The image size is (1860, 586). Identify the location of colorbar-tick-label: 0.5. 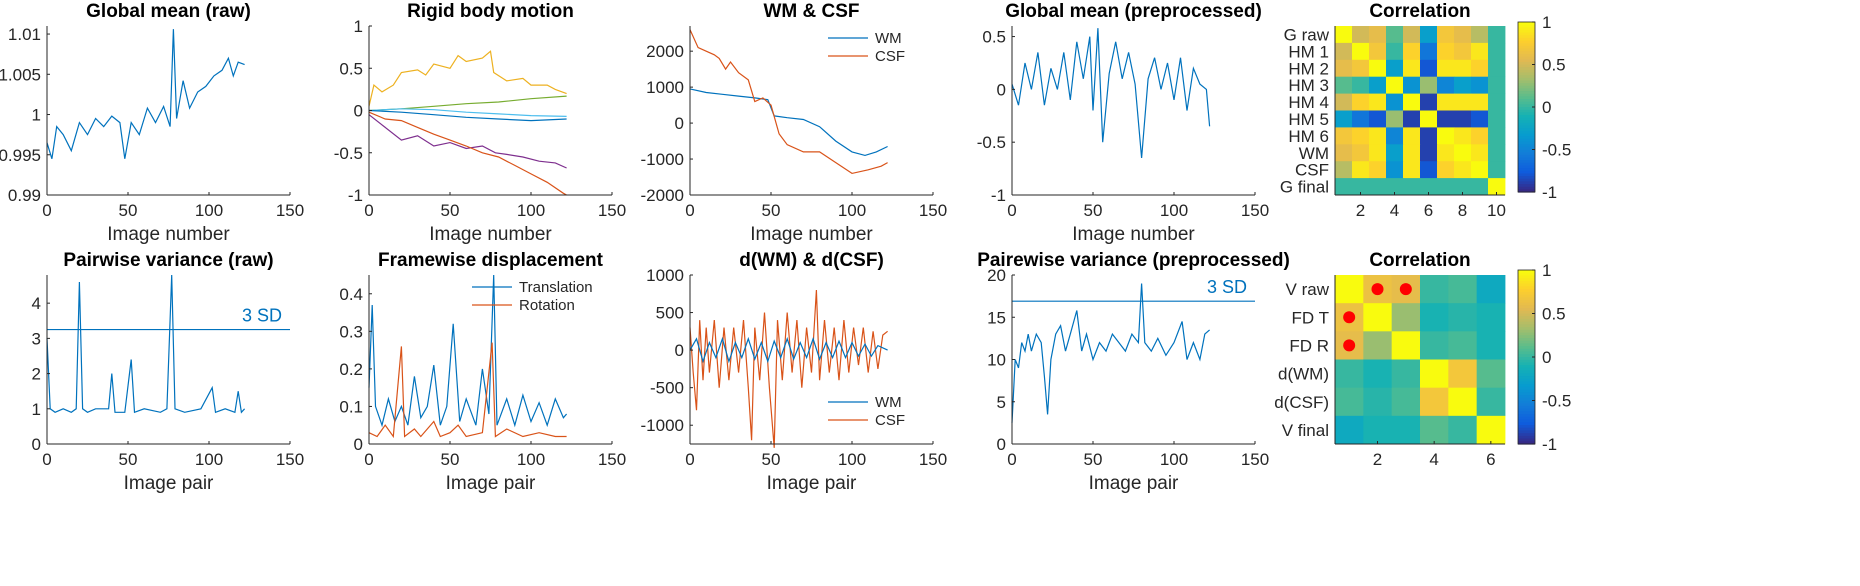
(1554, 65).